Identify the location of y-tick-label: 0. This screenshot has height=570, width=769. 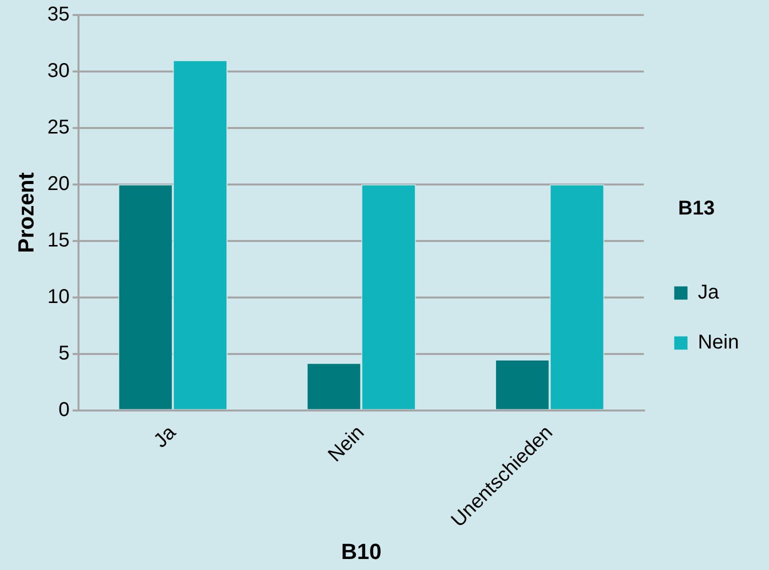
(64, 409).